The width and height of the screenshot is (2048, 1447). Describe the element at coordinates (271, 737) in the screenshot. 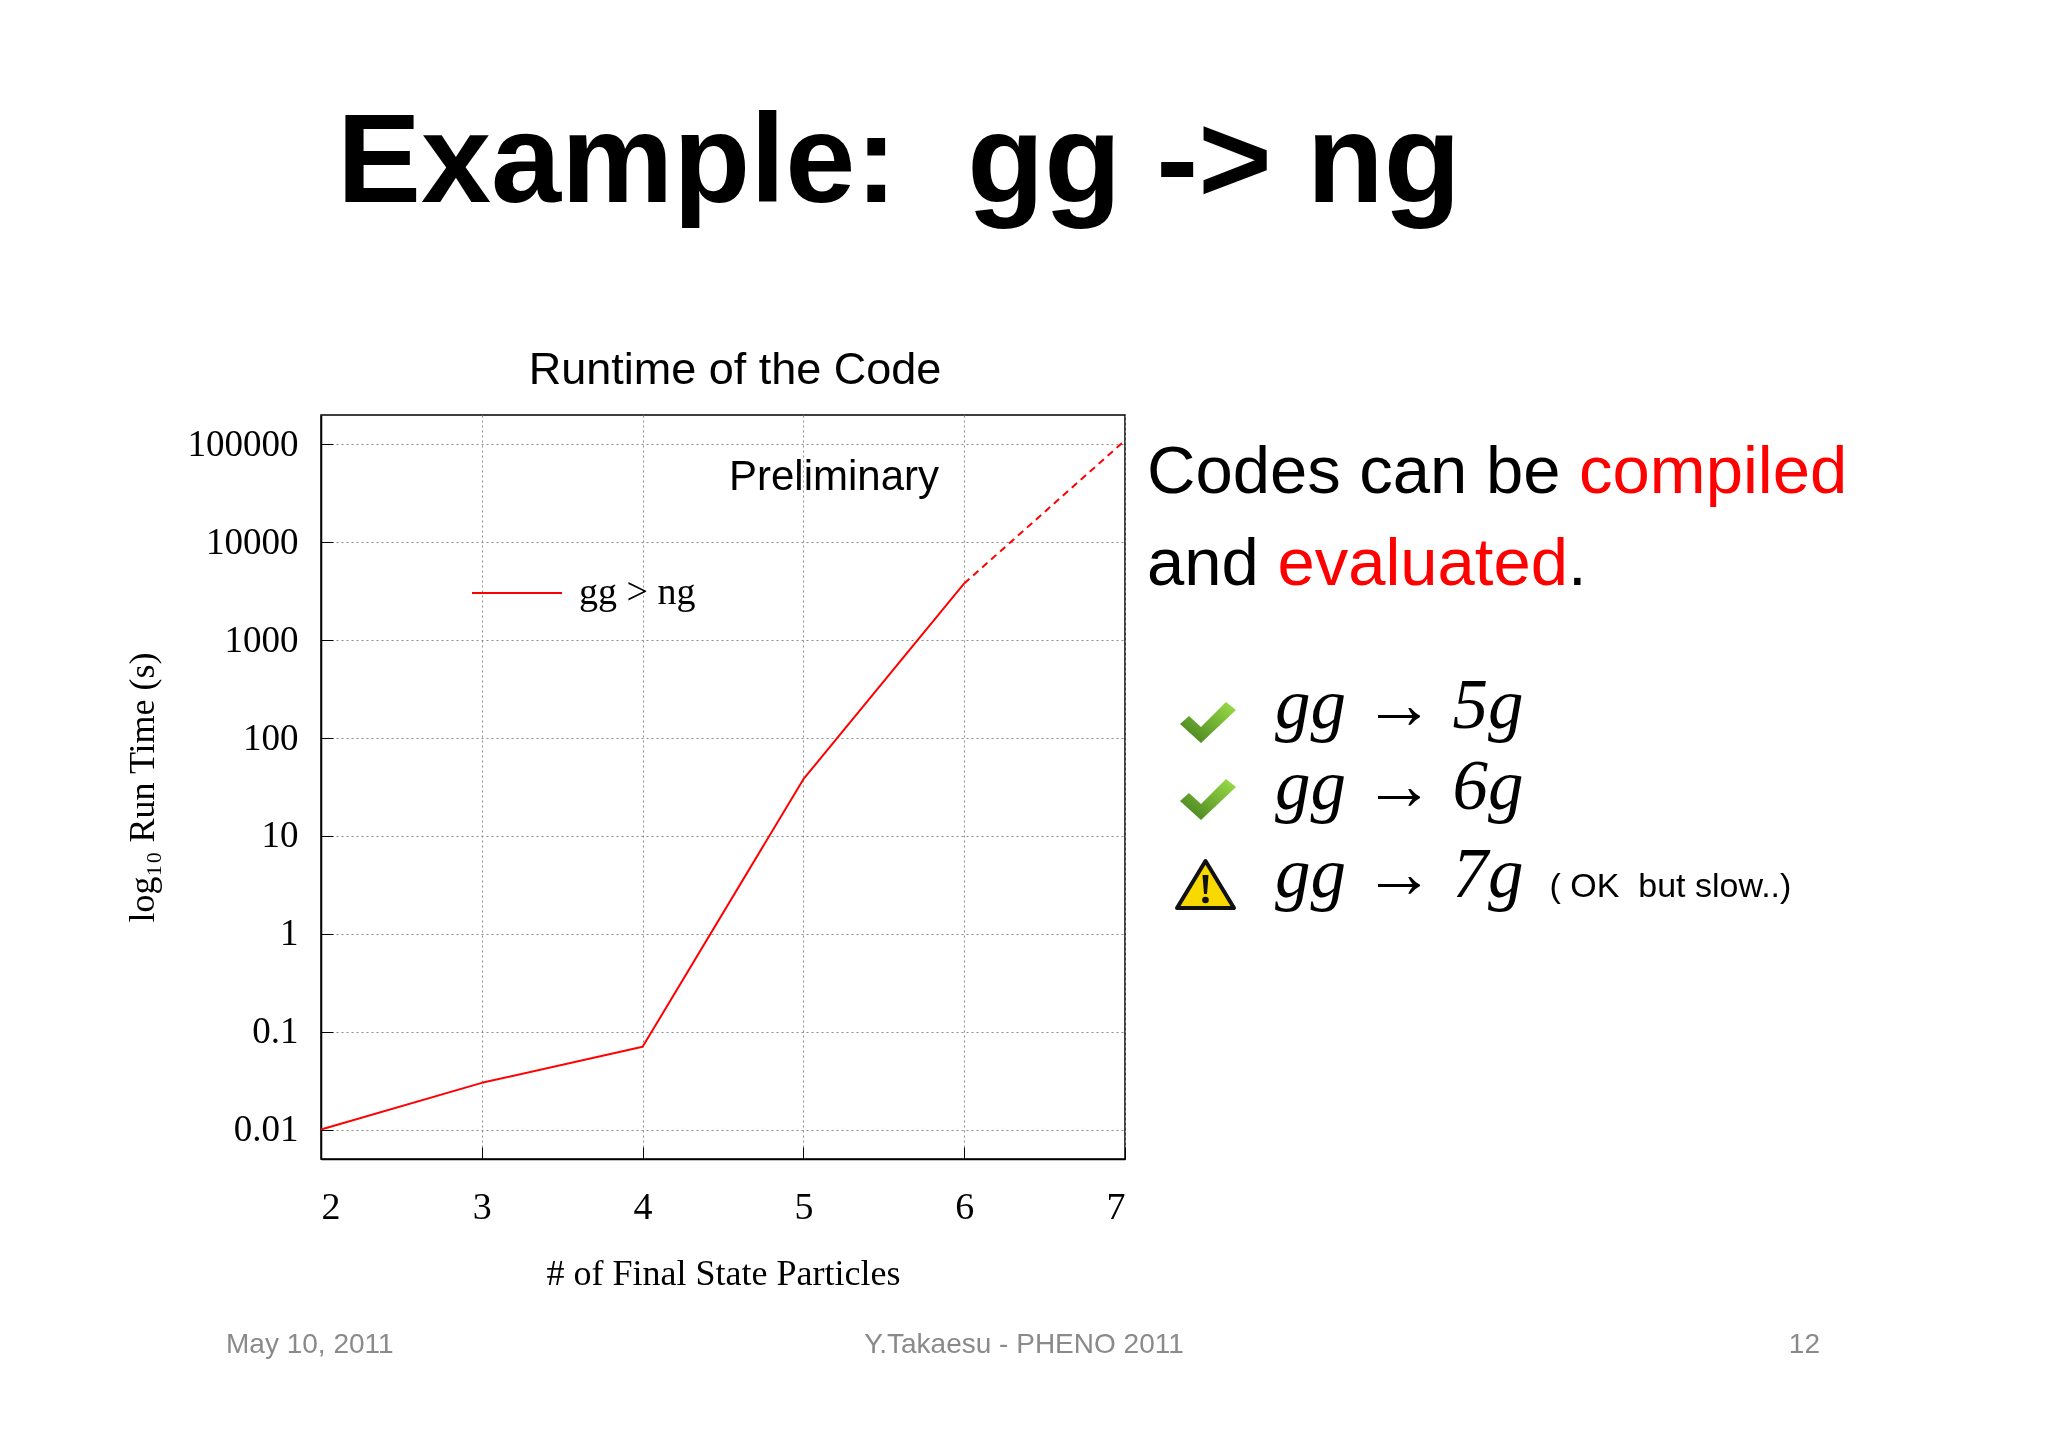

I see `y-tick-label: 100` at that location.